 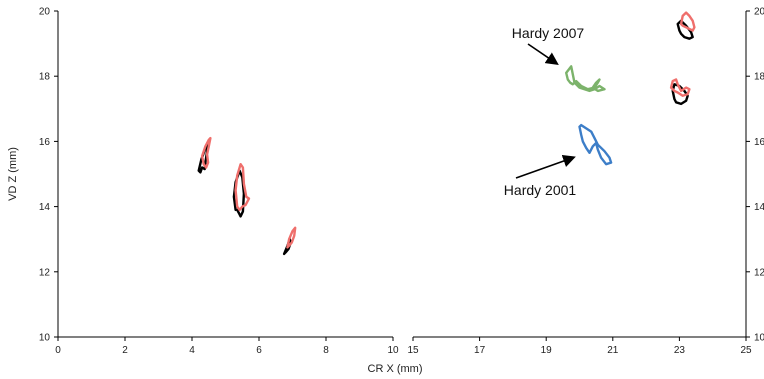 What do you see at coordinates (613, 350) in the screenshot?
I see `x-tick-label: 21` at bounding box center [613, 350].